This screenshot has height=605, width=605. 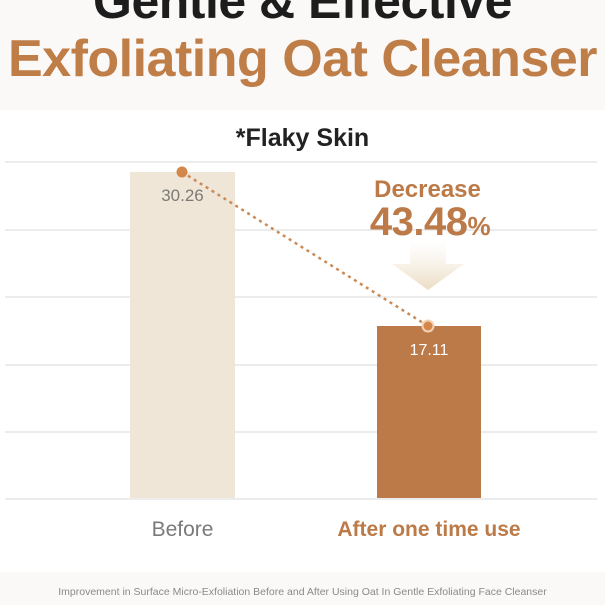 What do you see at coordinates (428, 266) in the screenshot?
I see `down-arrow-icon` at bounding box center [428, 266].